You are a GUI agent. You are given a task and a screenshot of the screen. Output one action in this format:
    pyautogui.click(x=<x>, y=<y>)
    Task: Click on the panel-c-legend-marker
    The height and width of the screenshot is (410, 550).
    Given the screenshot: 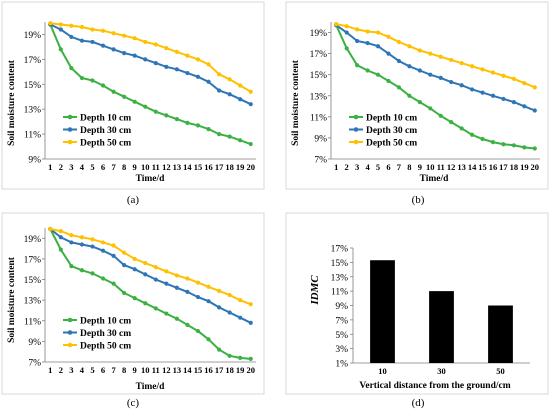 What is the action you would take?
    pyautogui.click(x=70, y=345)
    